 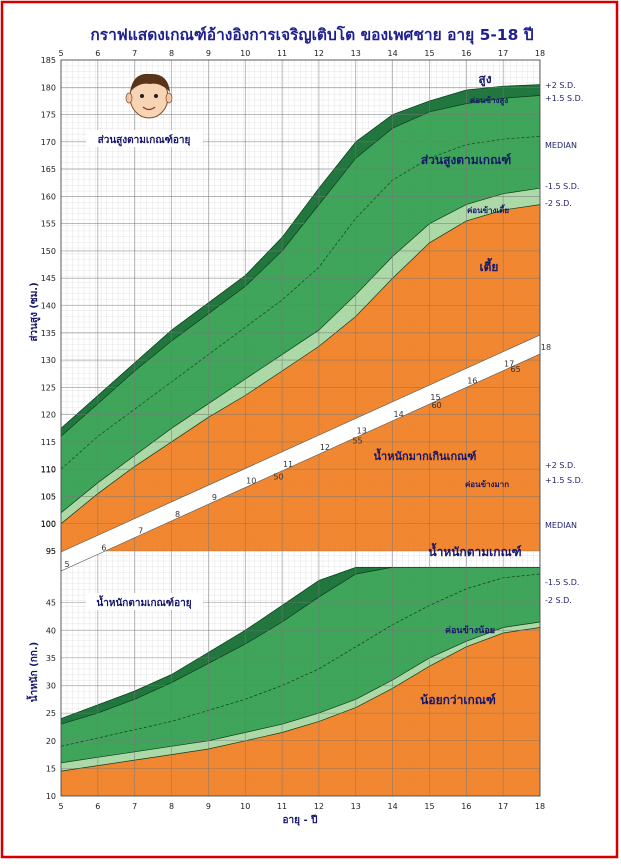 I want to click on height-tick-label: 185, so click(x=48, y=60).